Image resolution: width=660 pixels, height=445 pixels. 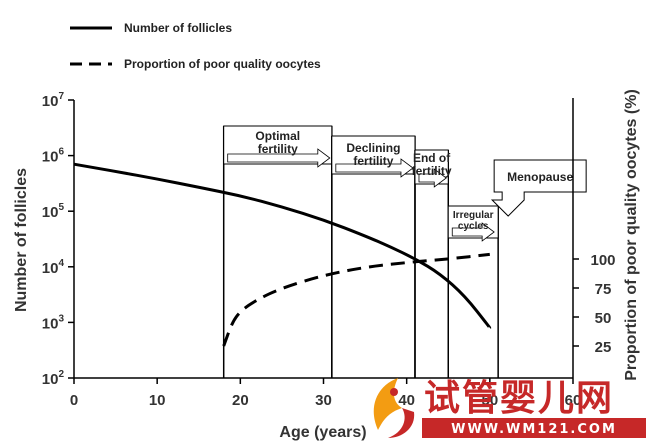 I want to click on series-oocytes-line, so click(x=356, y=299).